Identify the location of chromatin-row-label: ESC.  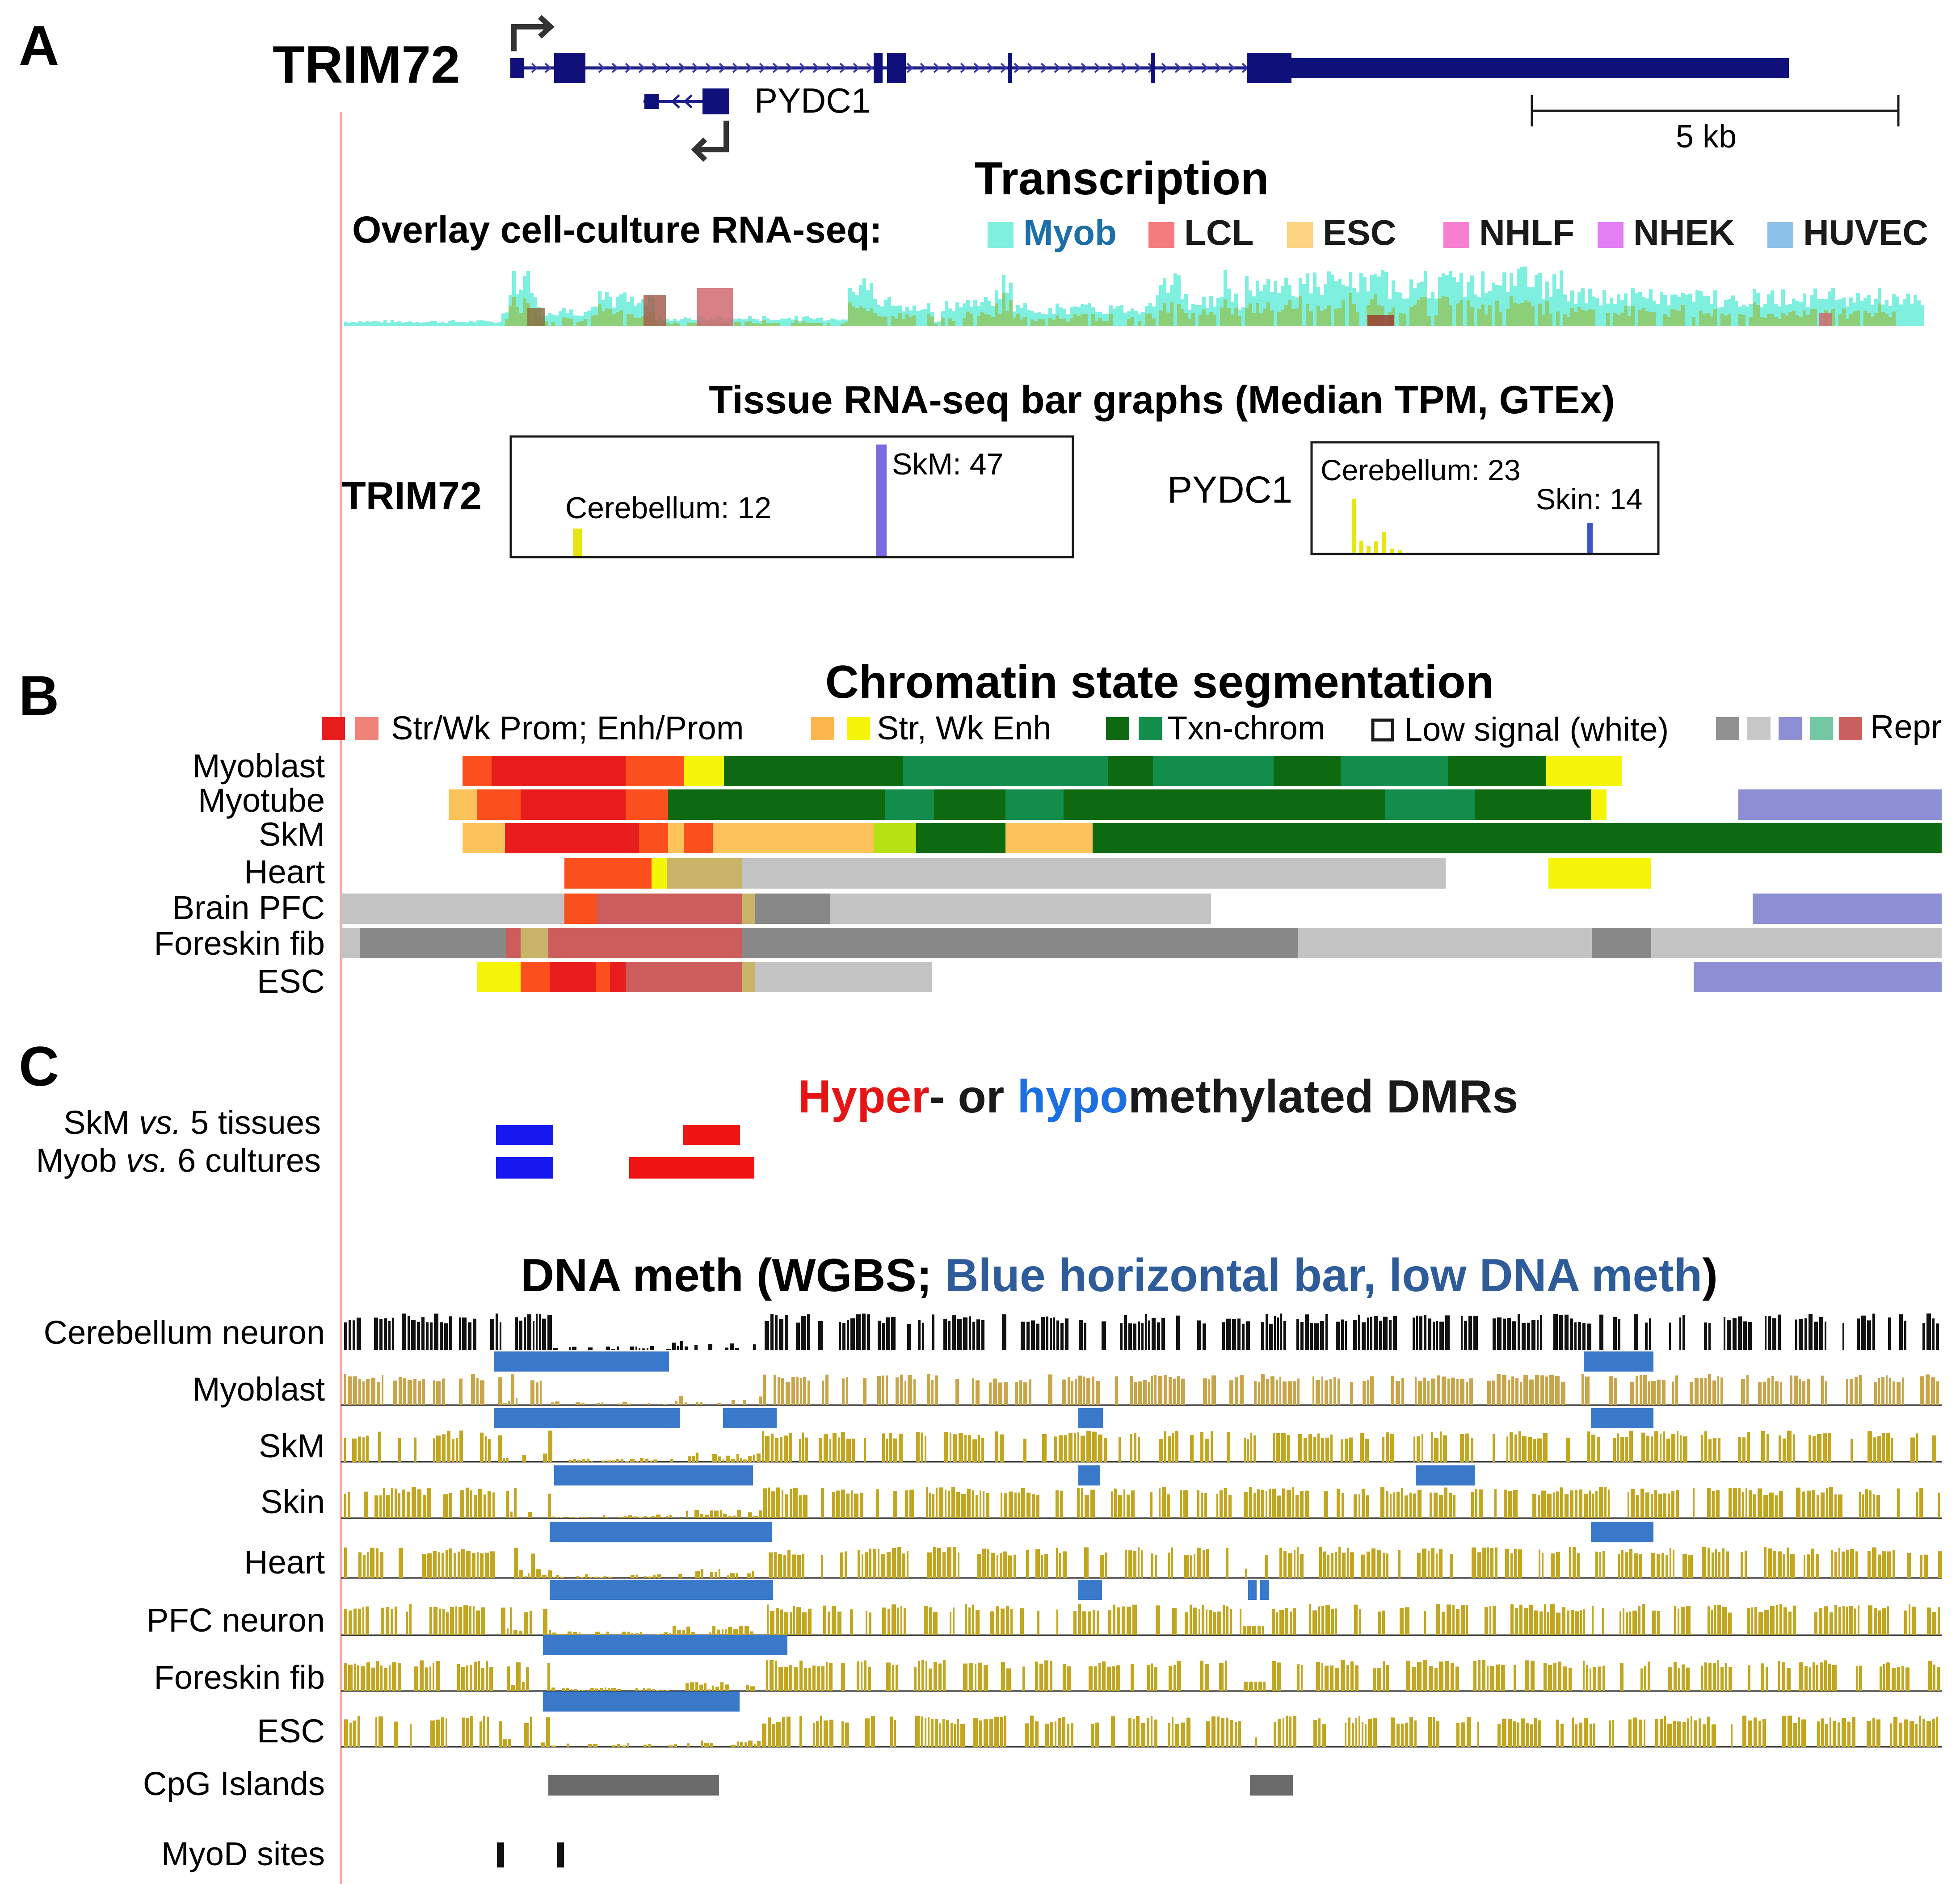
(291, 981).